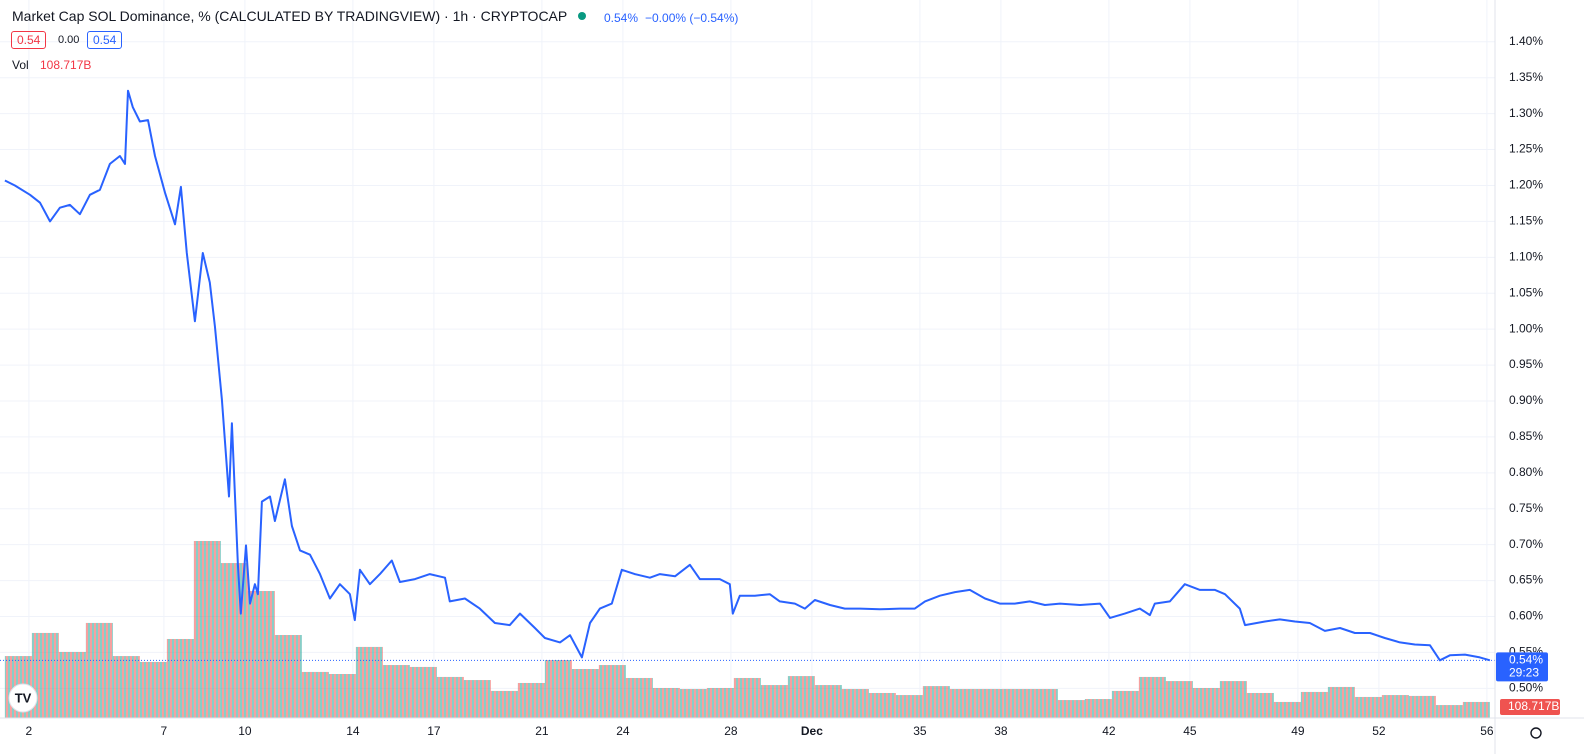 Image resolution: width=1584 pixels, height=754 pixels. I want to click on y-tick-label: 0.60%, so click(1526, 616).